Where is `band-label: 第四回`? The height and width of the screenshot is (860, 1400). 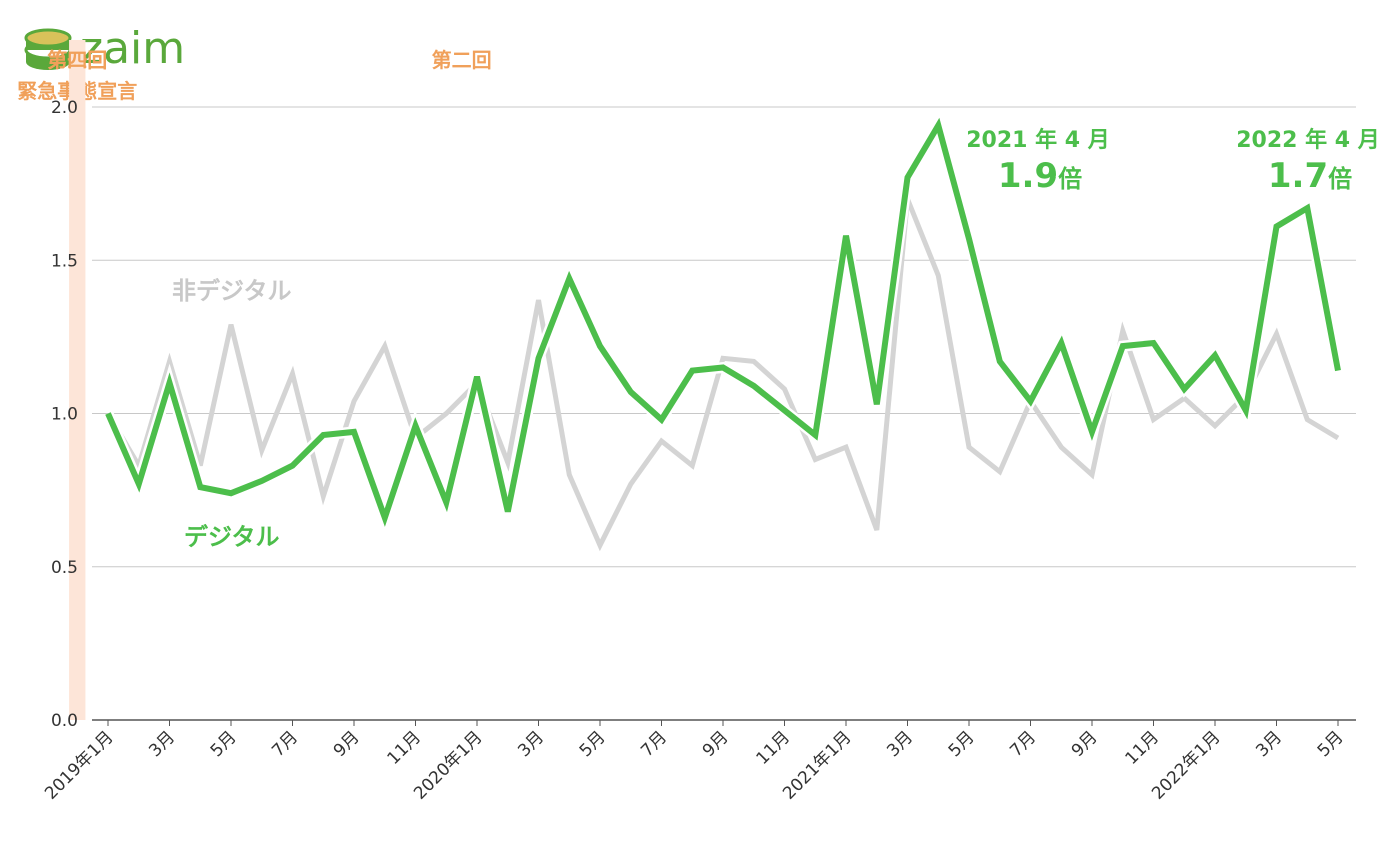 band-label: 第四回 is located at coordinates (77, 60).